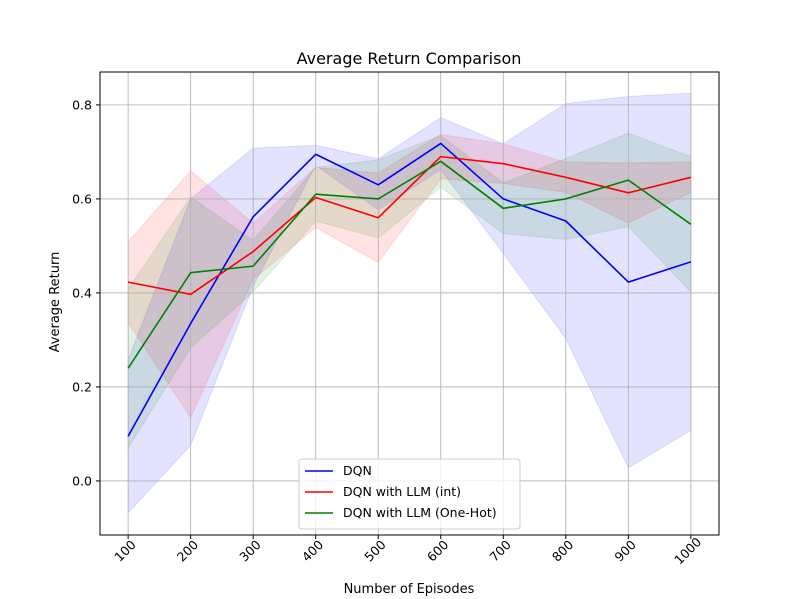 The image size is (799, 599). I want to click on x-tick-label: 700, so click(500, 551).